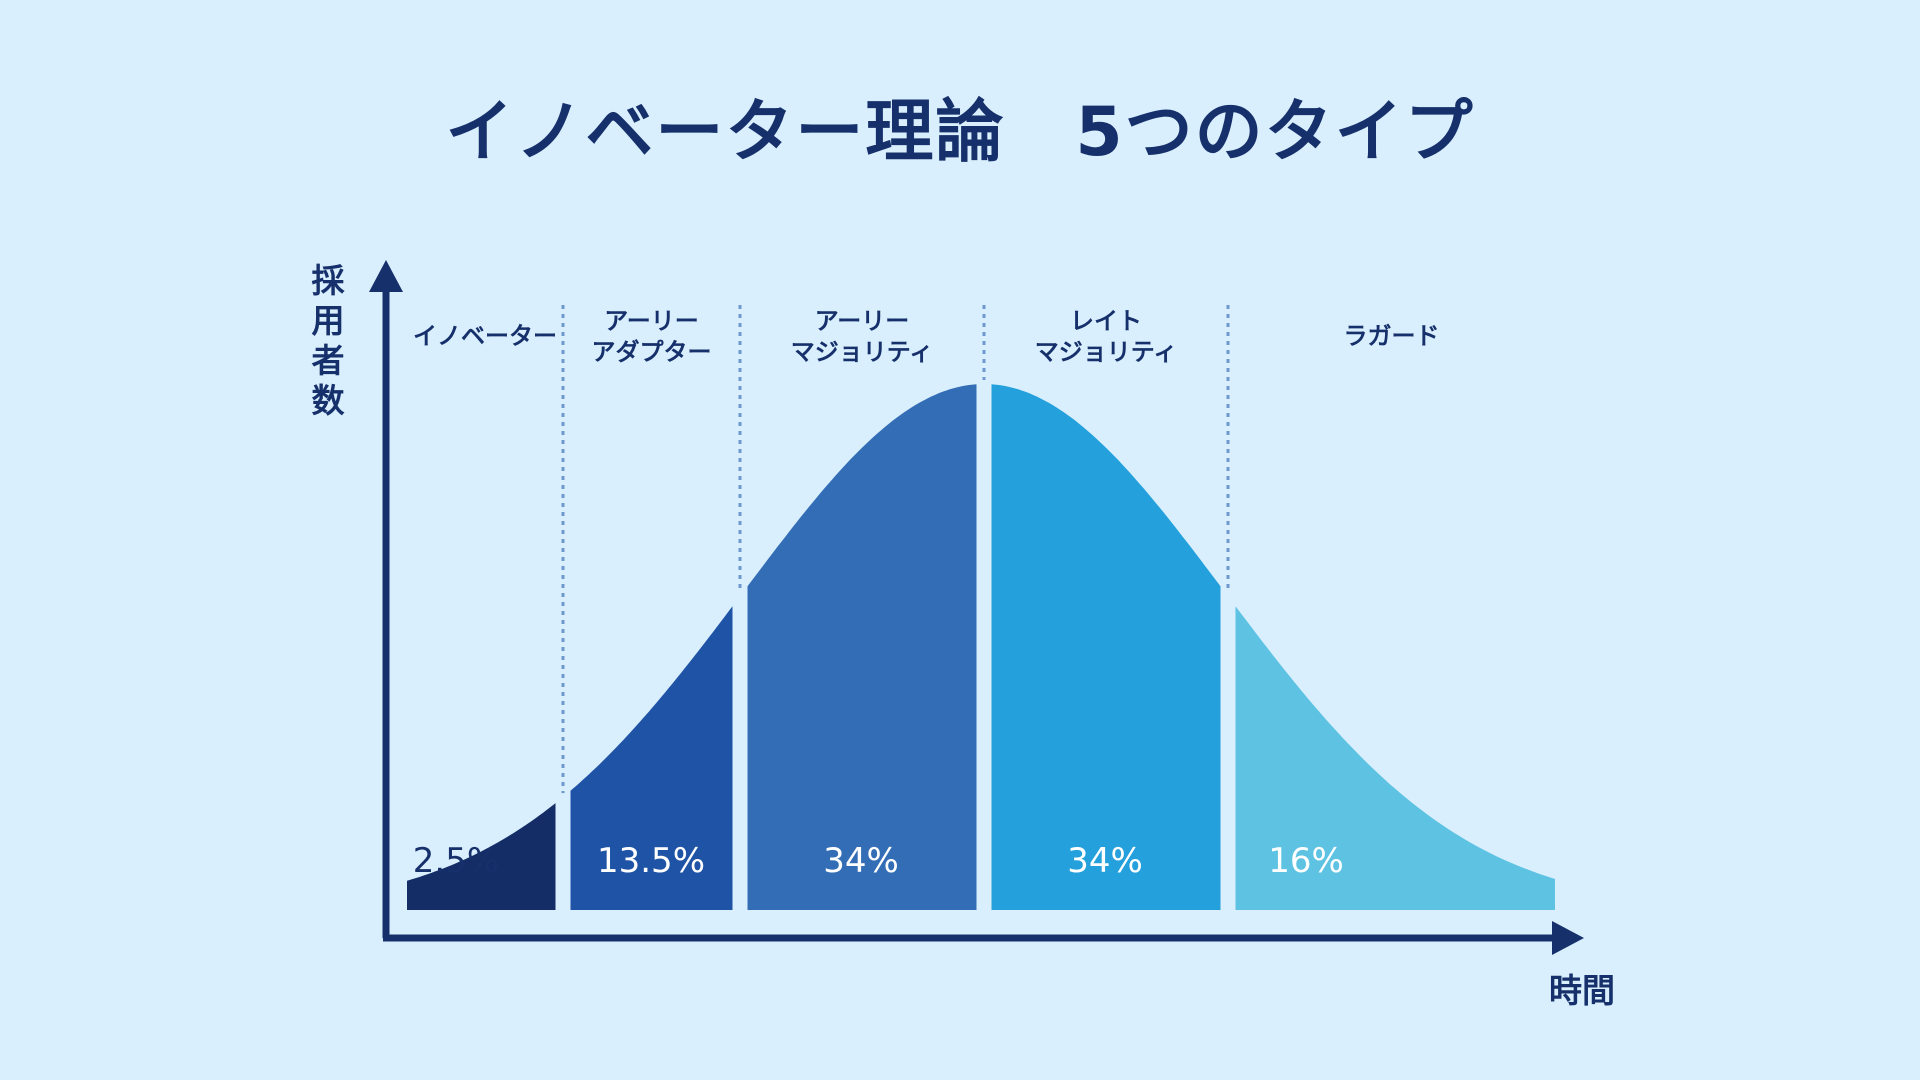  What do you see at coordinates (862, 336) in the screenshot?
I see `segment-label-3: アーリーマジョリティ` at bounding box center [862, 336].